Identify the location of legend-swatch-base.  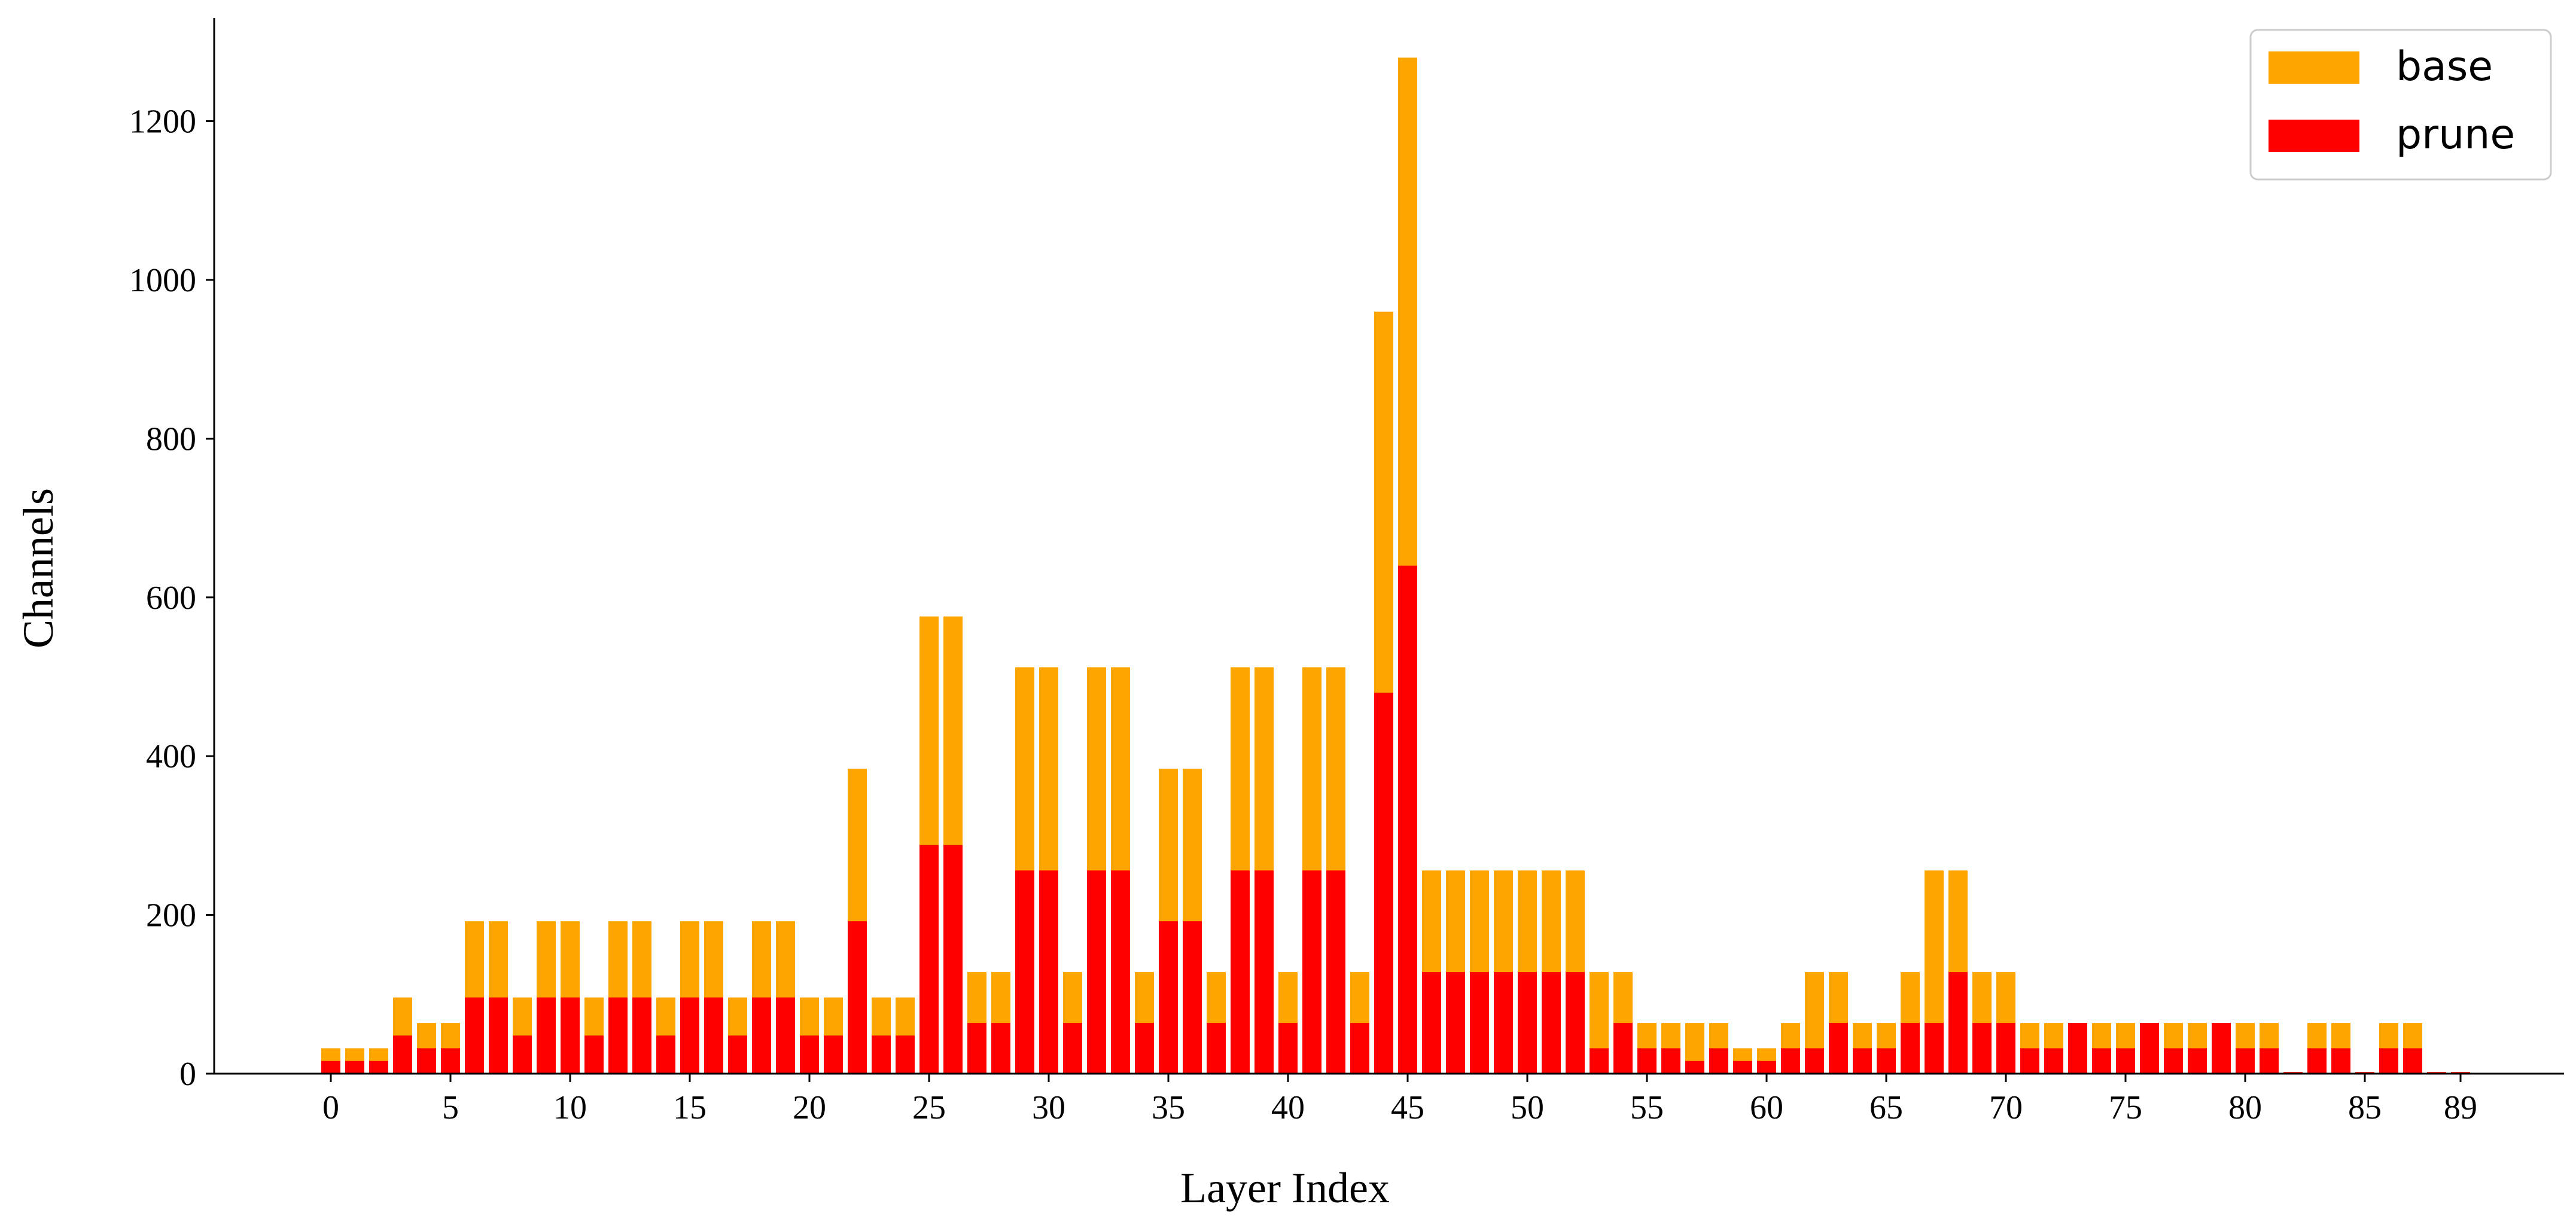
(2314, 67).